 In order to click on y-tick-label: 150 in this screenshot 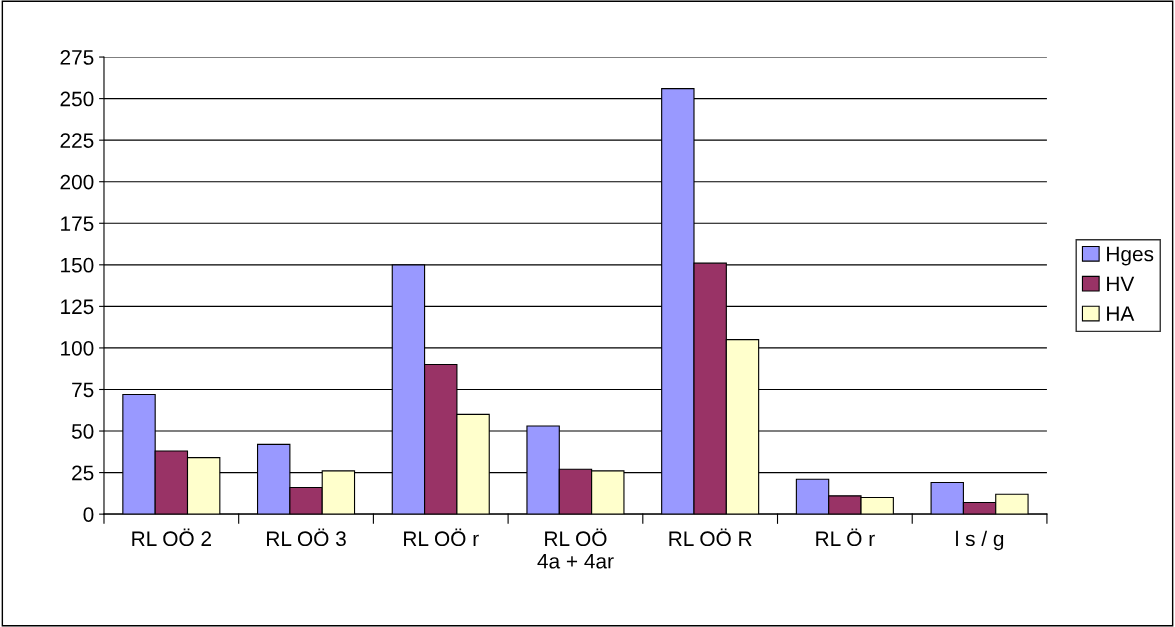, I will do `click(77, 265)`.